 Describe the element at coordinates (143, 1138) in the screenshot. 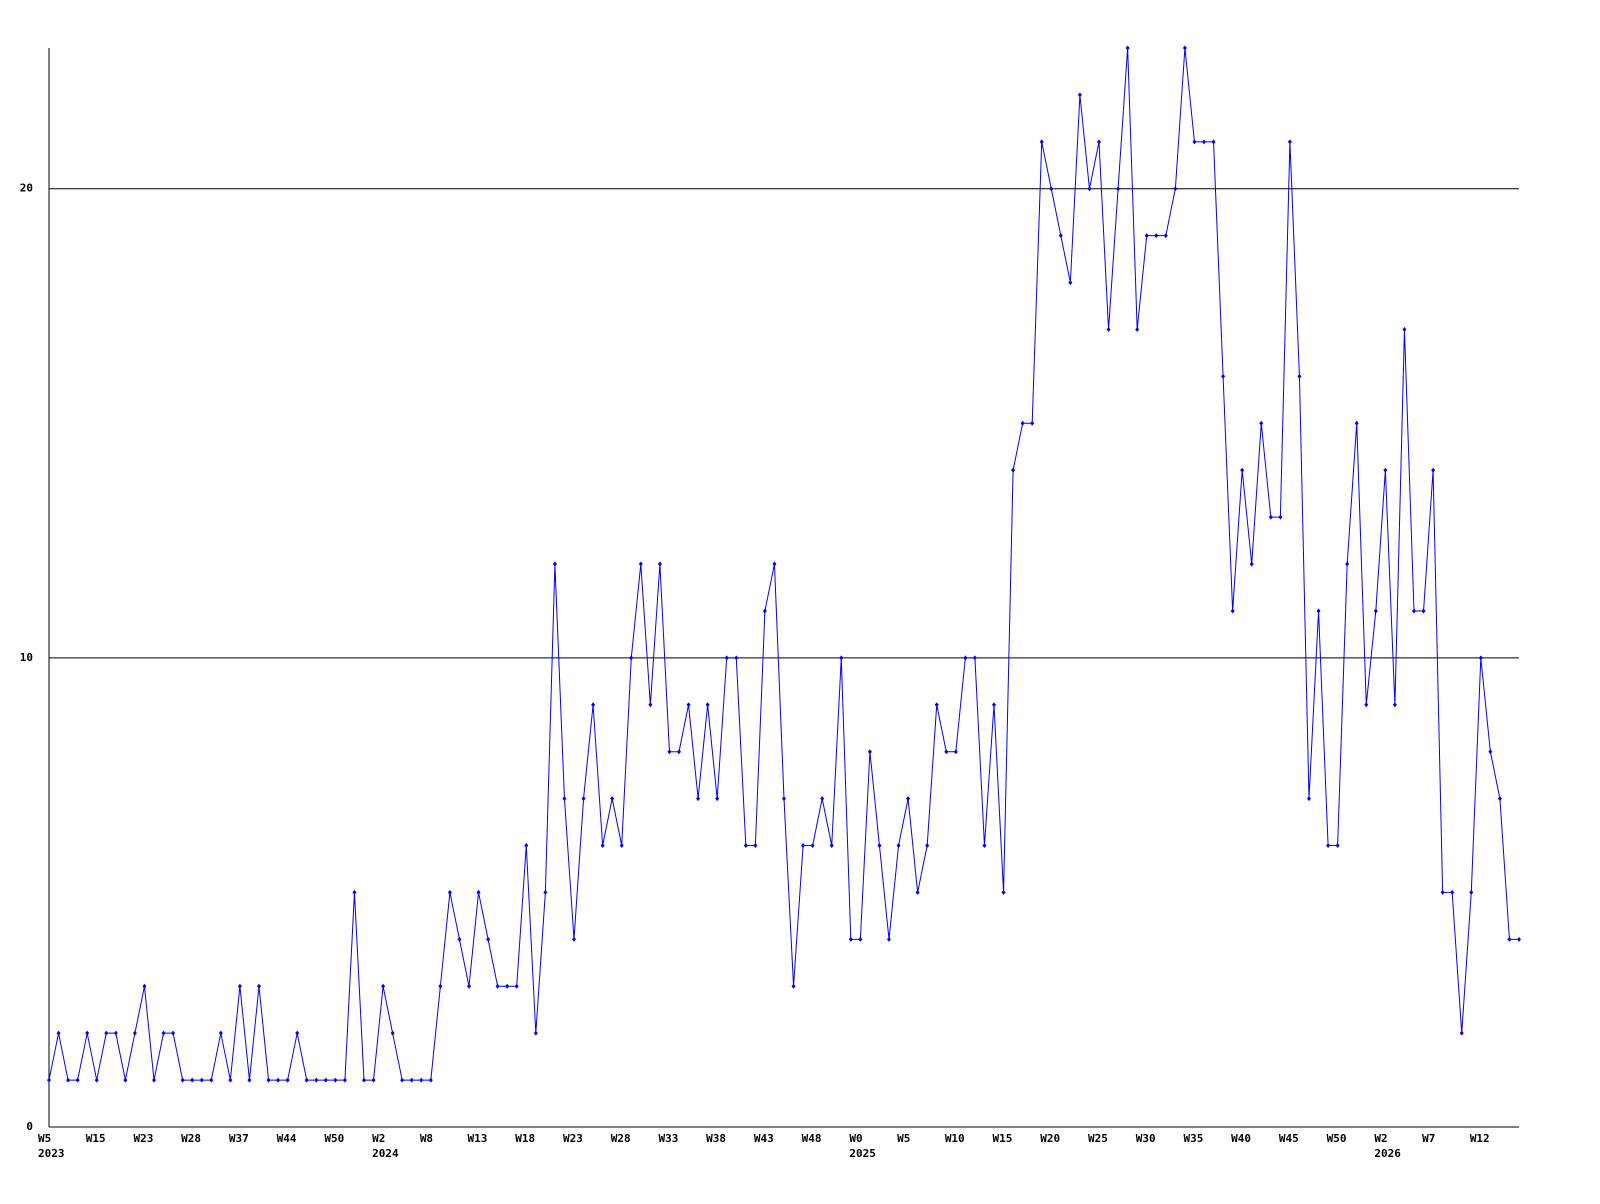

I see `x-tick-label: W23` at that location.